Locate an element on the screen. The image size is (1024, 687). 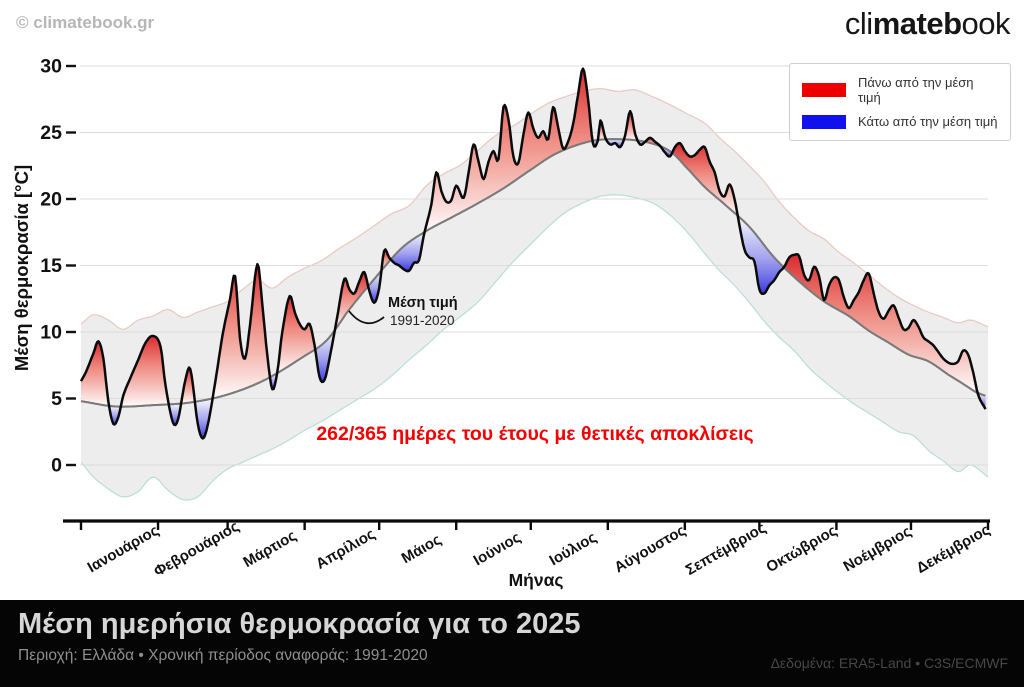
month-label: Ιούλιος is located at coordinates (572, 549).